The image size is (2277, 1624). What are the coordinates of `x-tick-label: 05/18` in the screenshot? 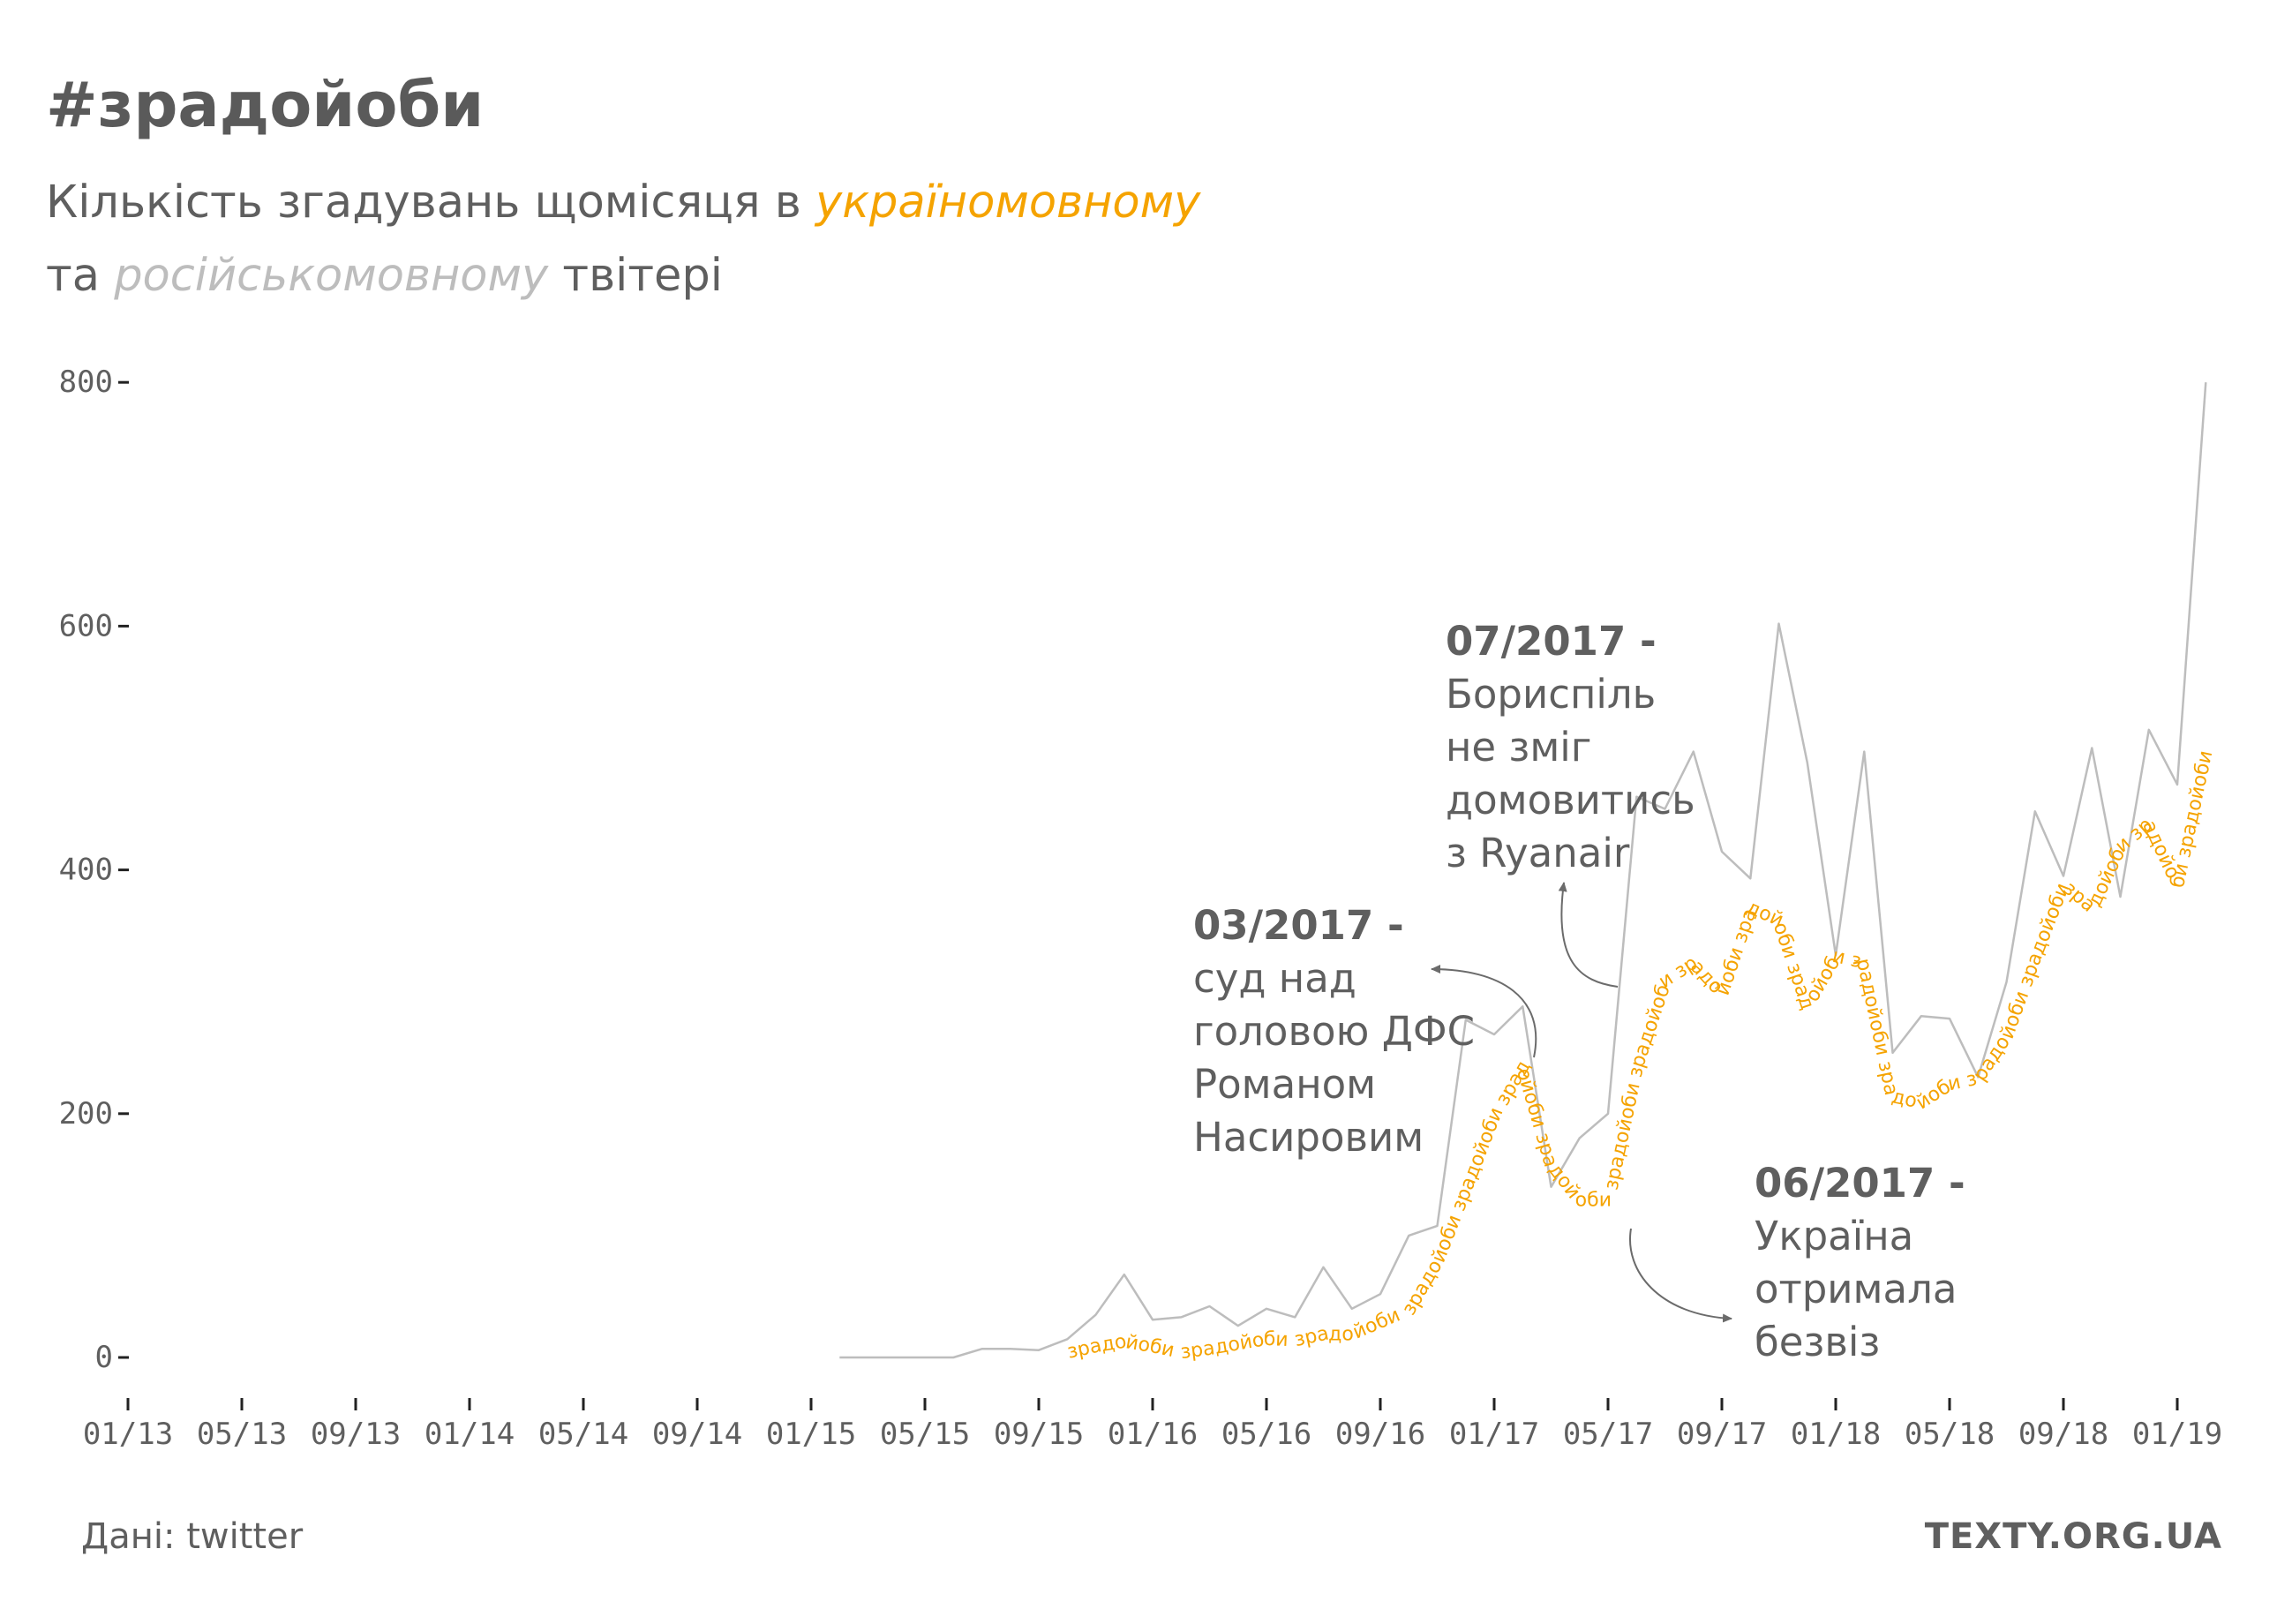 It's located at (1950, 1434).